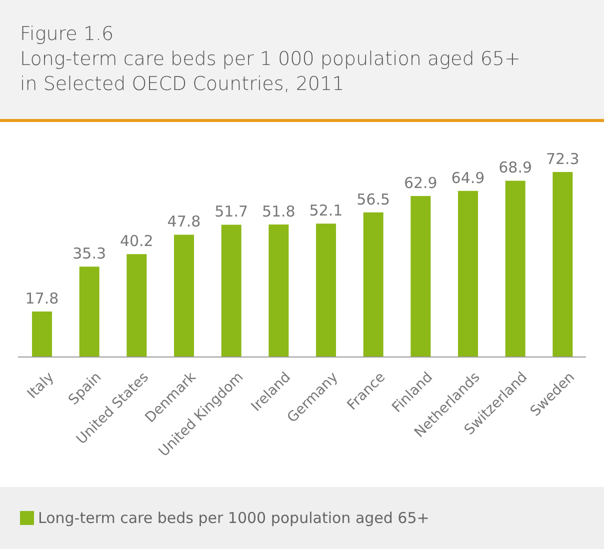  I want to click on data-label: 17.8, so click(42, 298).